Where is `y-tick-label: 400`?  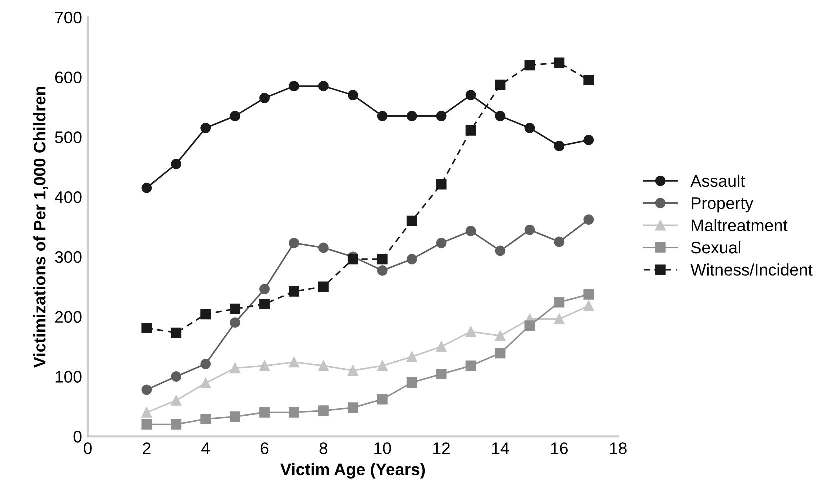 y-tick-label: 400 is located at coordinates (68, 198).